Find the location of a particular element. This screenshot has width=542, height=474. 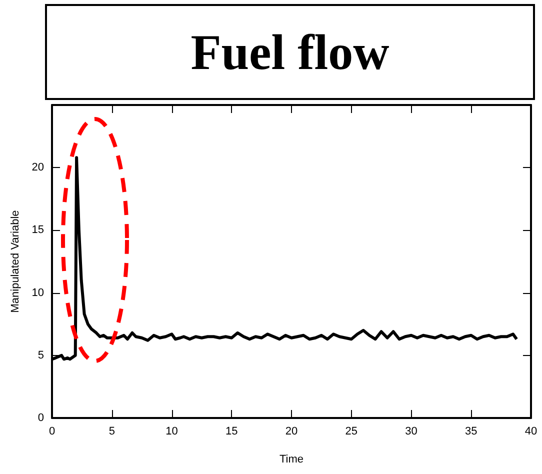

y-tick-label: 20 is located at coordinates (38, 168).